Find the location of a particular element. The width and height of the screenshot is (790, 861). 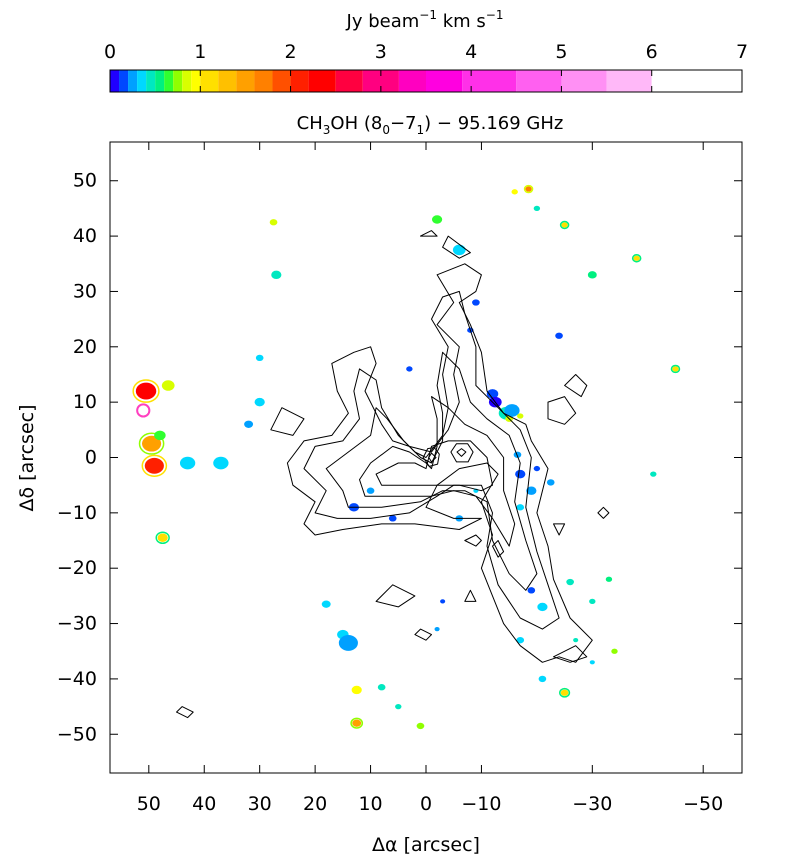

y-tick-label: 50 is located at coordinates (85, 181).